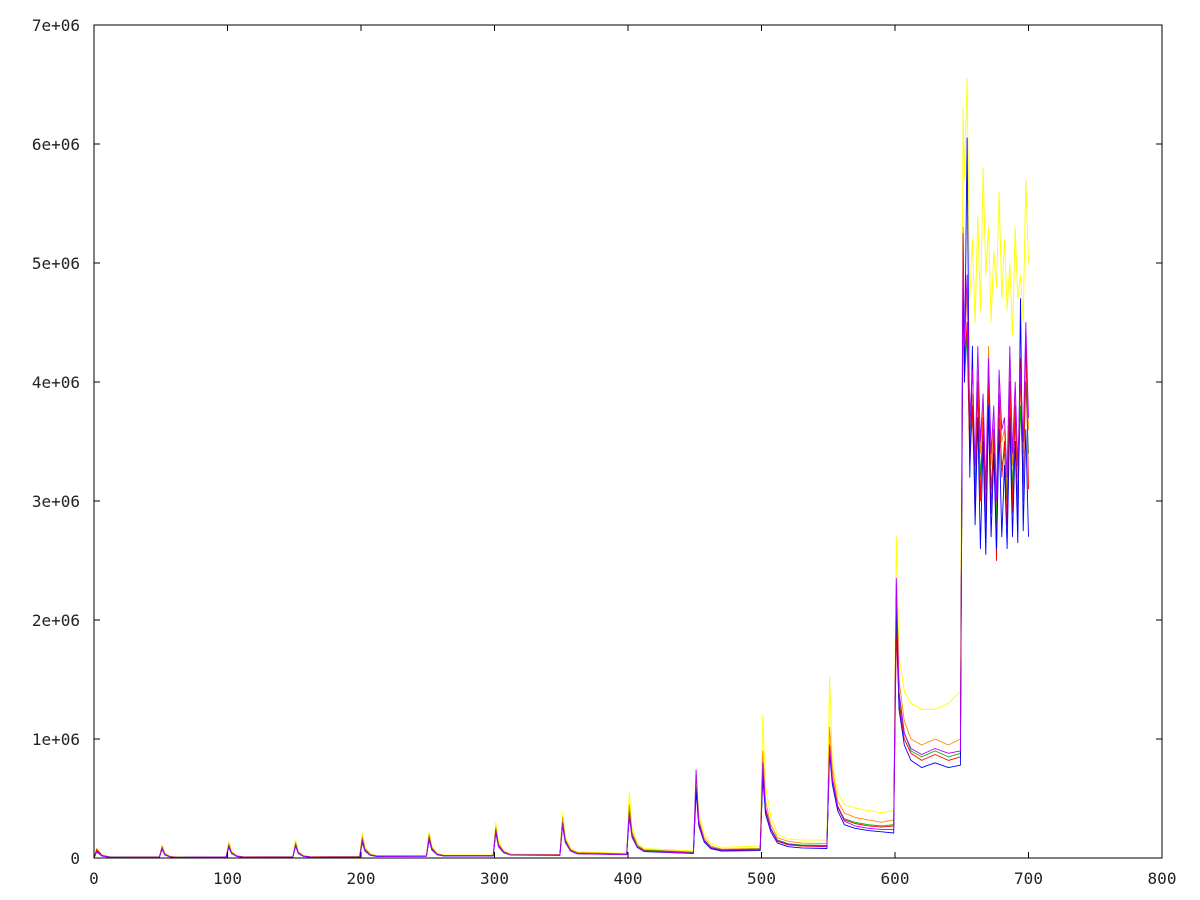 The image size is (1200, 900). What do you see at coordinates (56, 382) in the screenshot?
I see `y-tick-label: 4e+06` at bounding box center [56, 382].